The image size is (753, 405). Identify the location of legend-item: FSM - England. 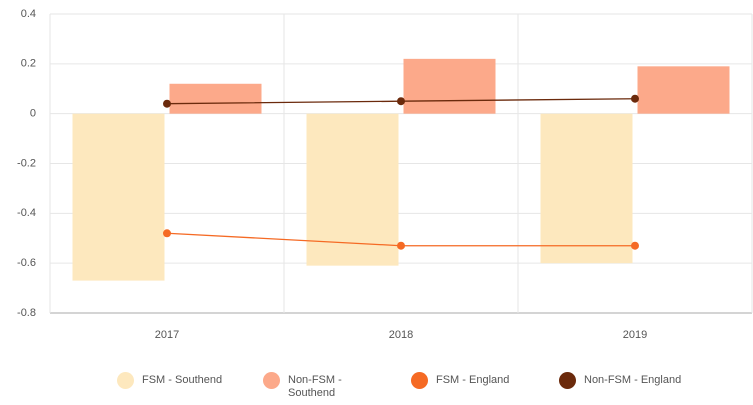
(483, 380).